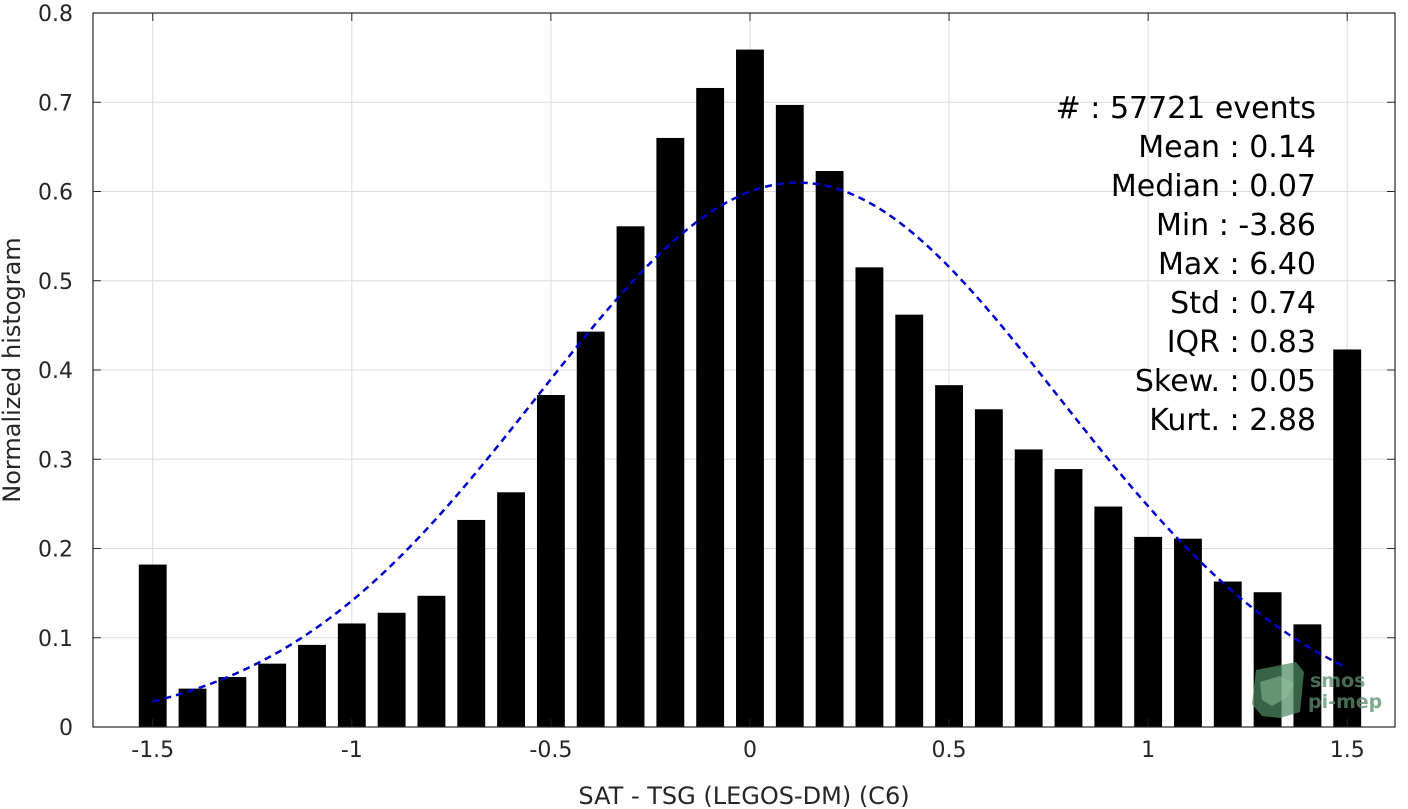 Image resolution: width=1408 pixels, height=809 pixels. Describe the element at coordinates (1232, 420) in the screenshot. I see `stat-line-8: Kurt. : 2.88` at that location.